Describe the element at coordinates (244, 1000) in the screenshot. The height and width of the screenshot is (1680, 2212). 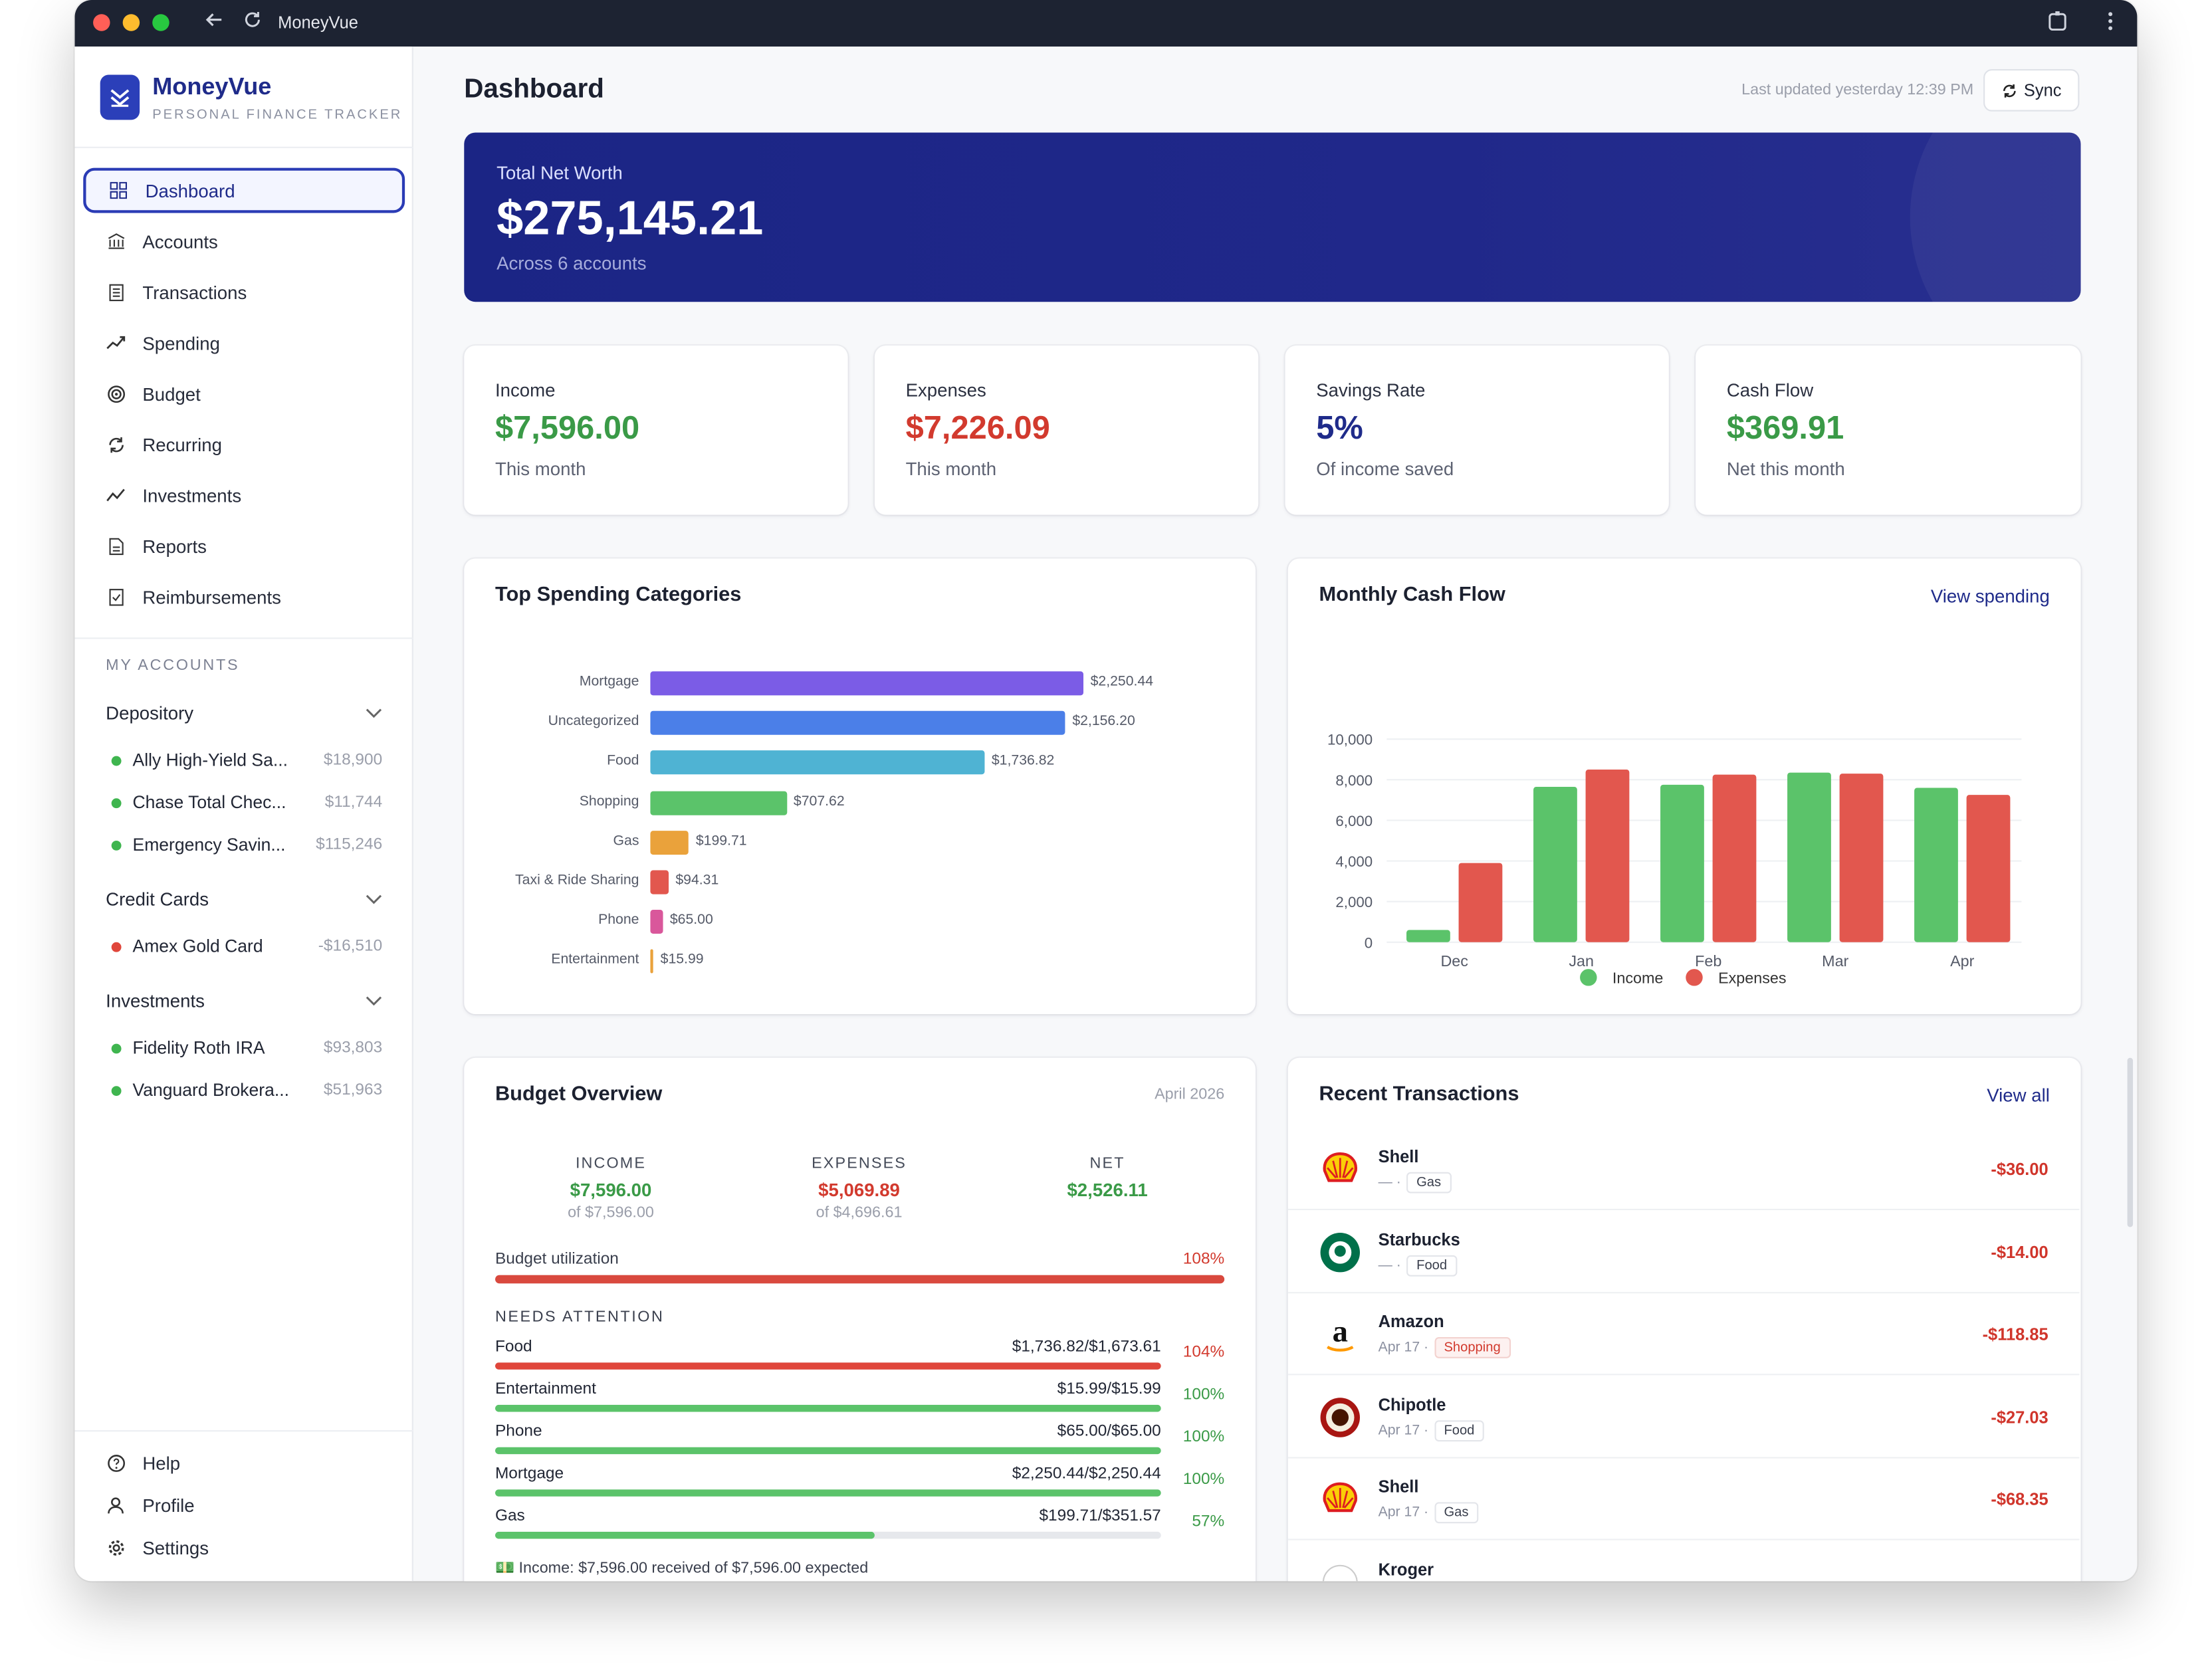
I see `group-investments: Investments` at that location.